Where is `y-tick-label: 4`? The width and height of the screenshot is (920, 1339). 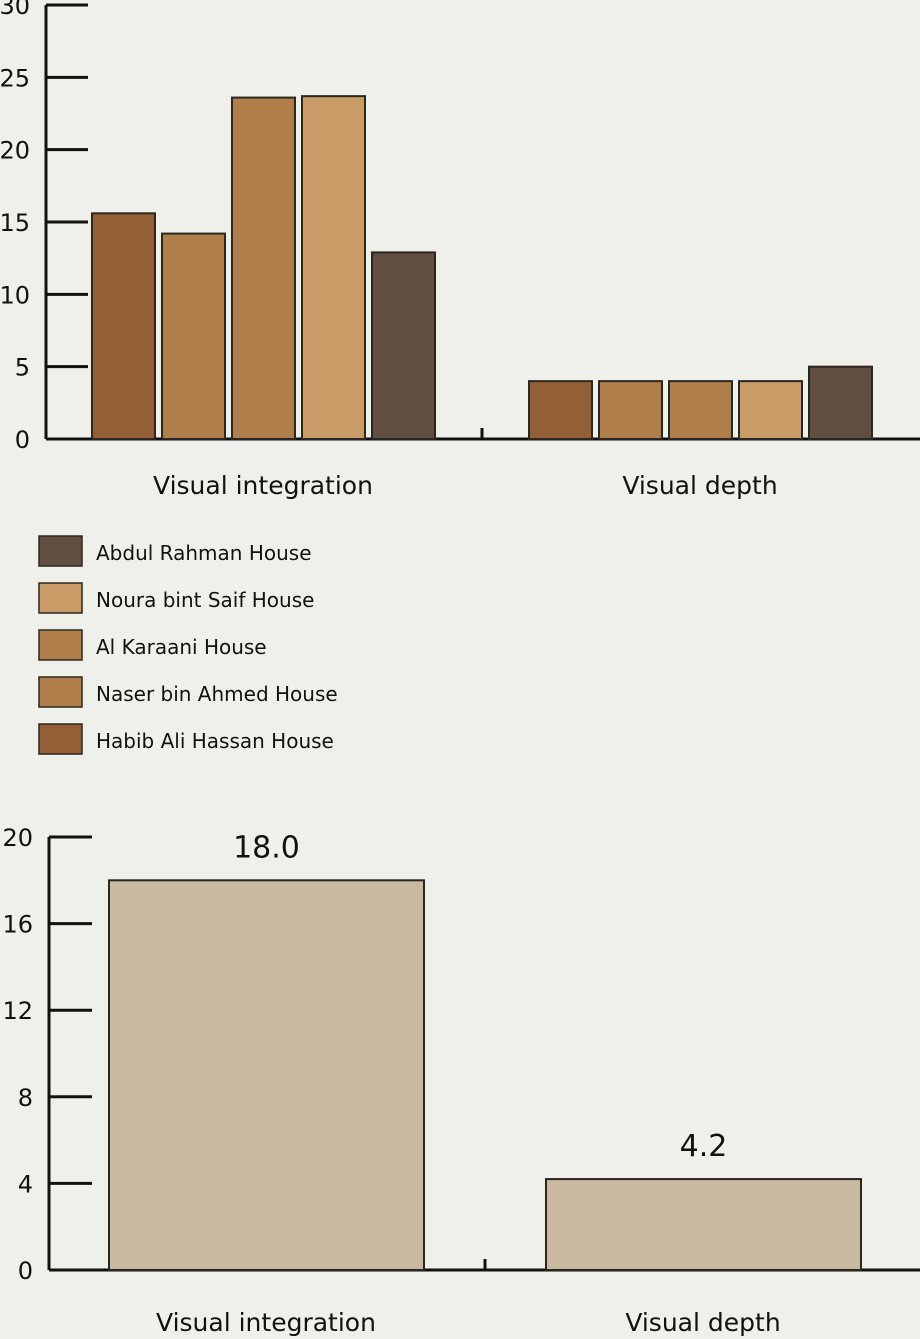 y-tick-label: 4 is located at coordinates (25, 1184).